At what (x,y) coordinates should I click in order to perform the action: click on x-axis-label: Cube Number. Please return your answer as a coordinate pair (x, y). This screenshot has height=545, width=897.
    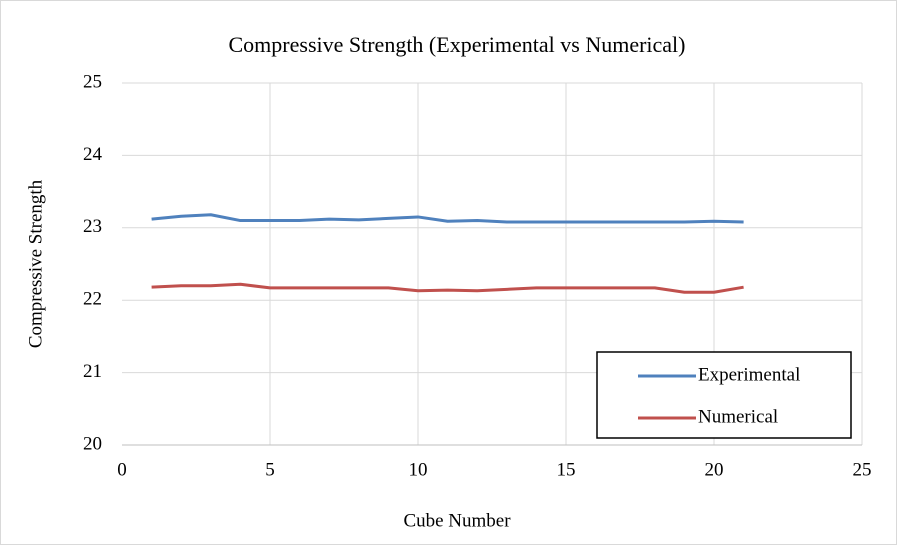
    Looking at the image, I should click on (457, 520).